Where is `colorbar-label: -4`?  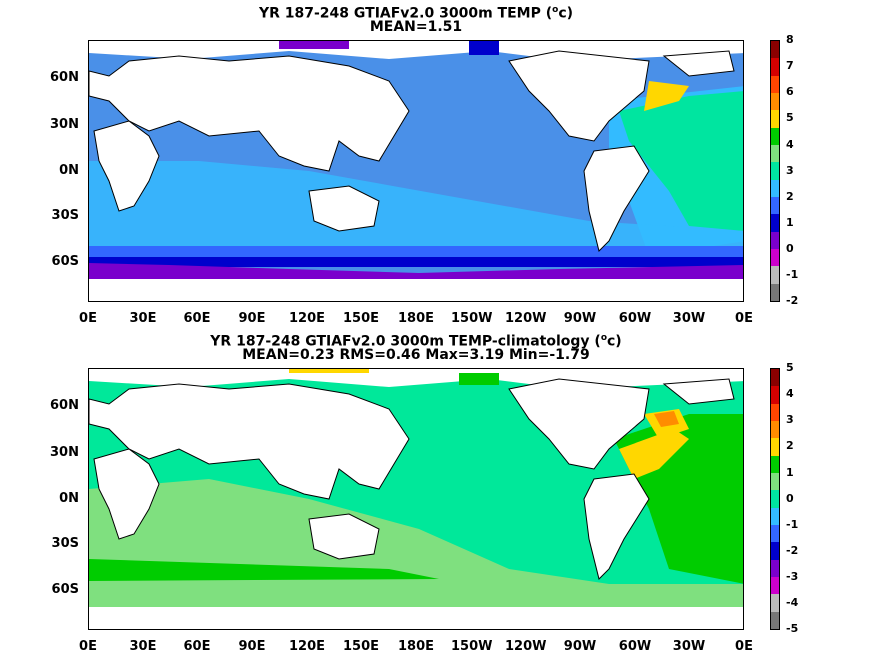 colorbar-label: -4 is located at coordinates (792, 602).